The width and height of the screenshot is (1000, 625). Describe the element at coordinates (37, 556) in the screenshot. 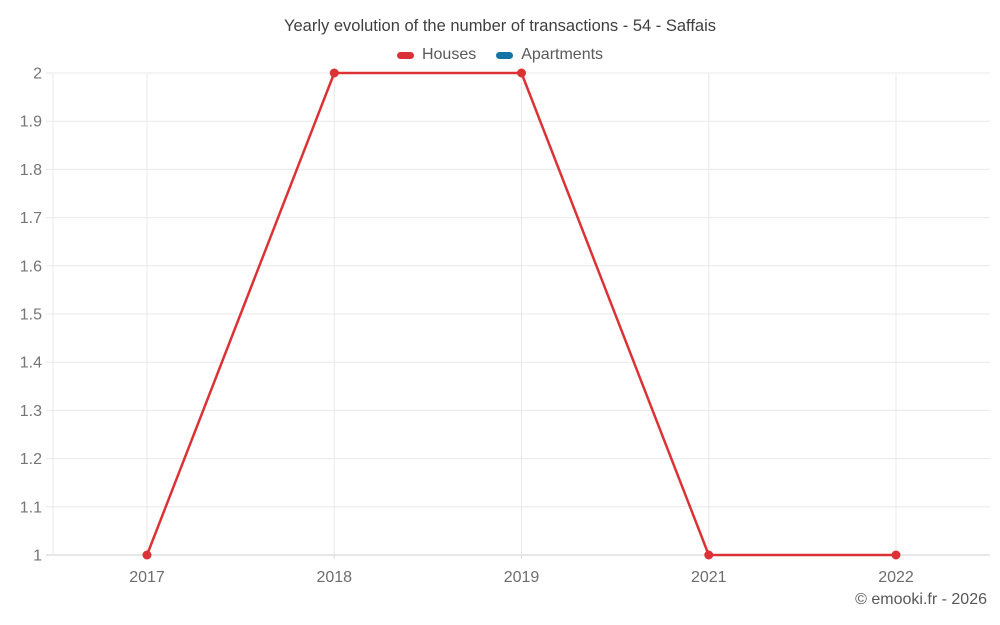

I see `y-axis-tick-label: 1` at that location.